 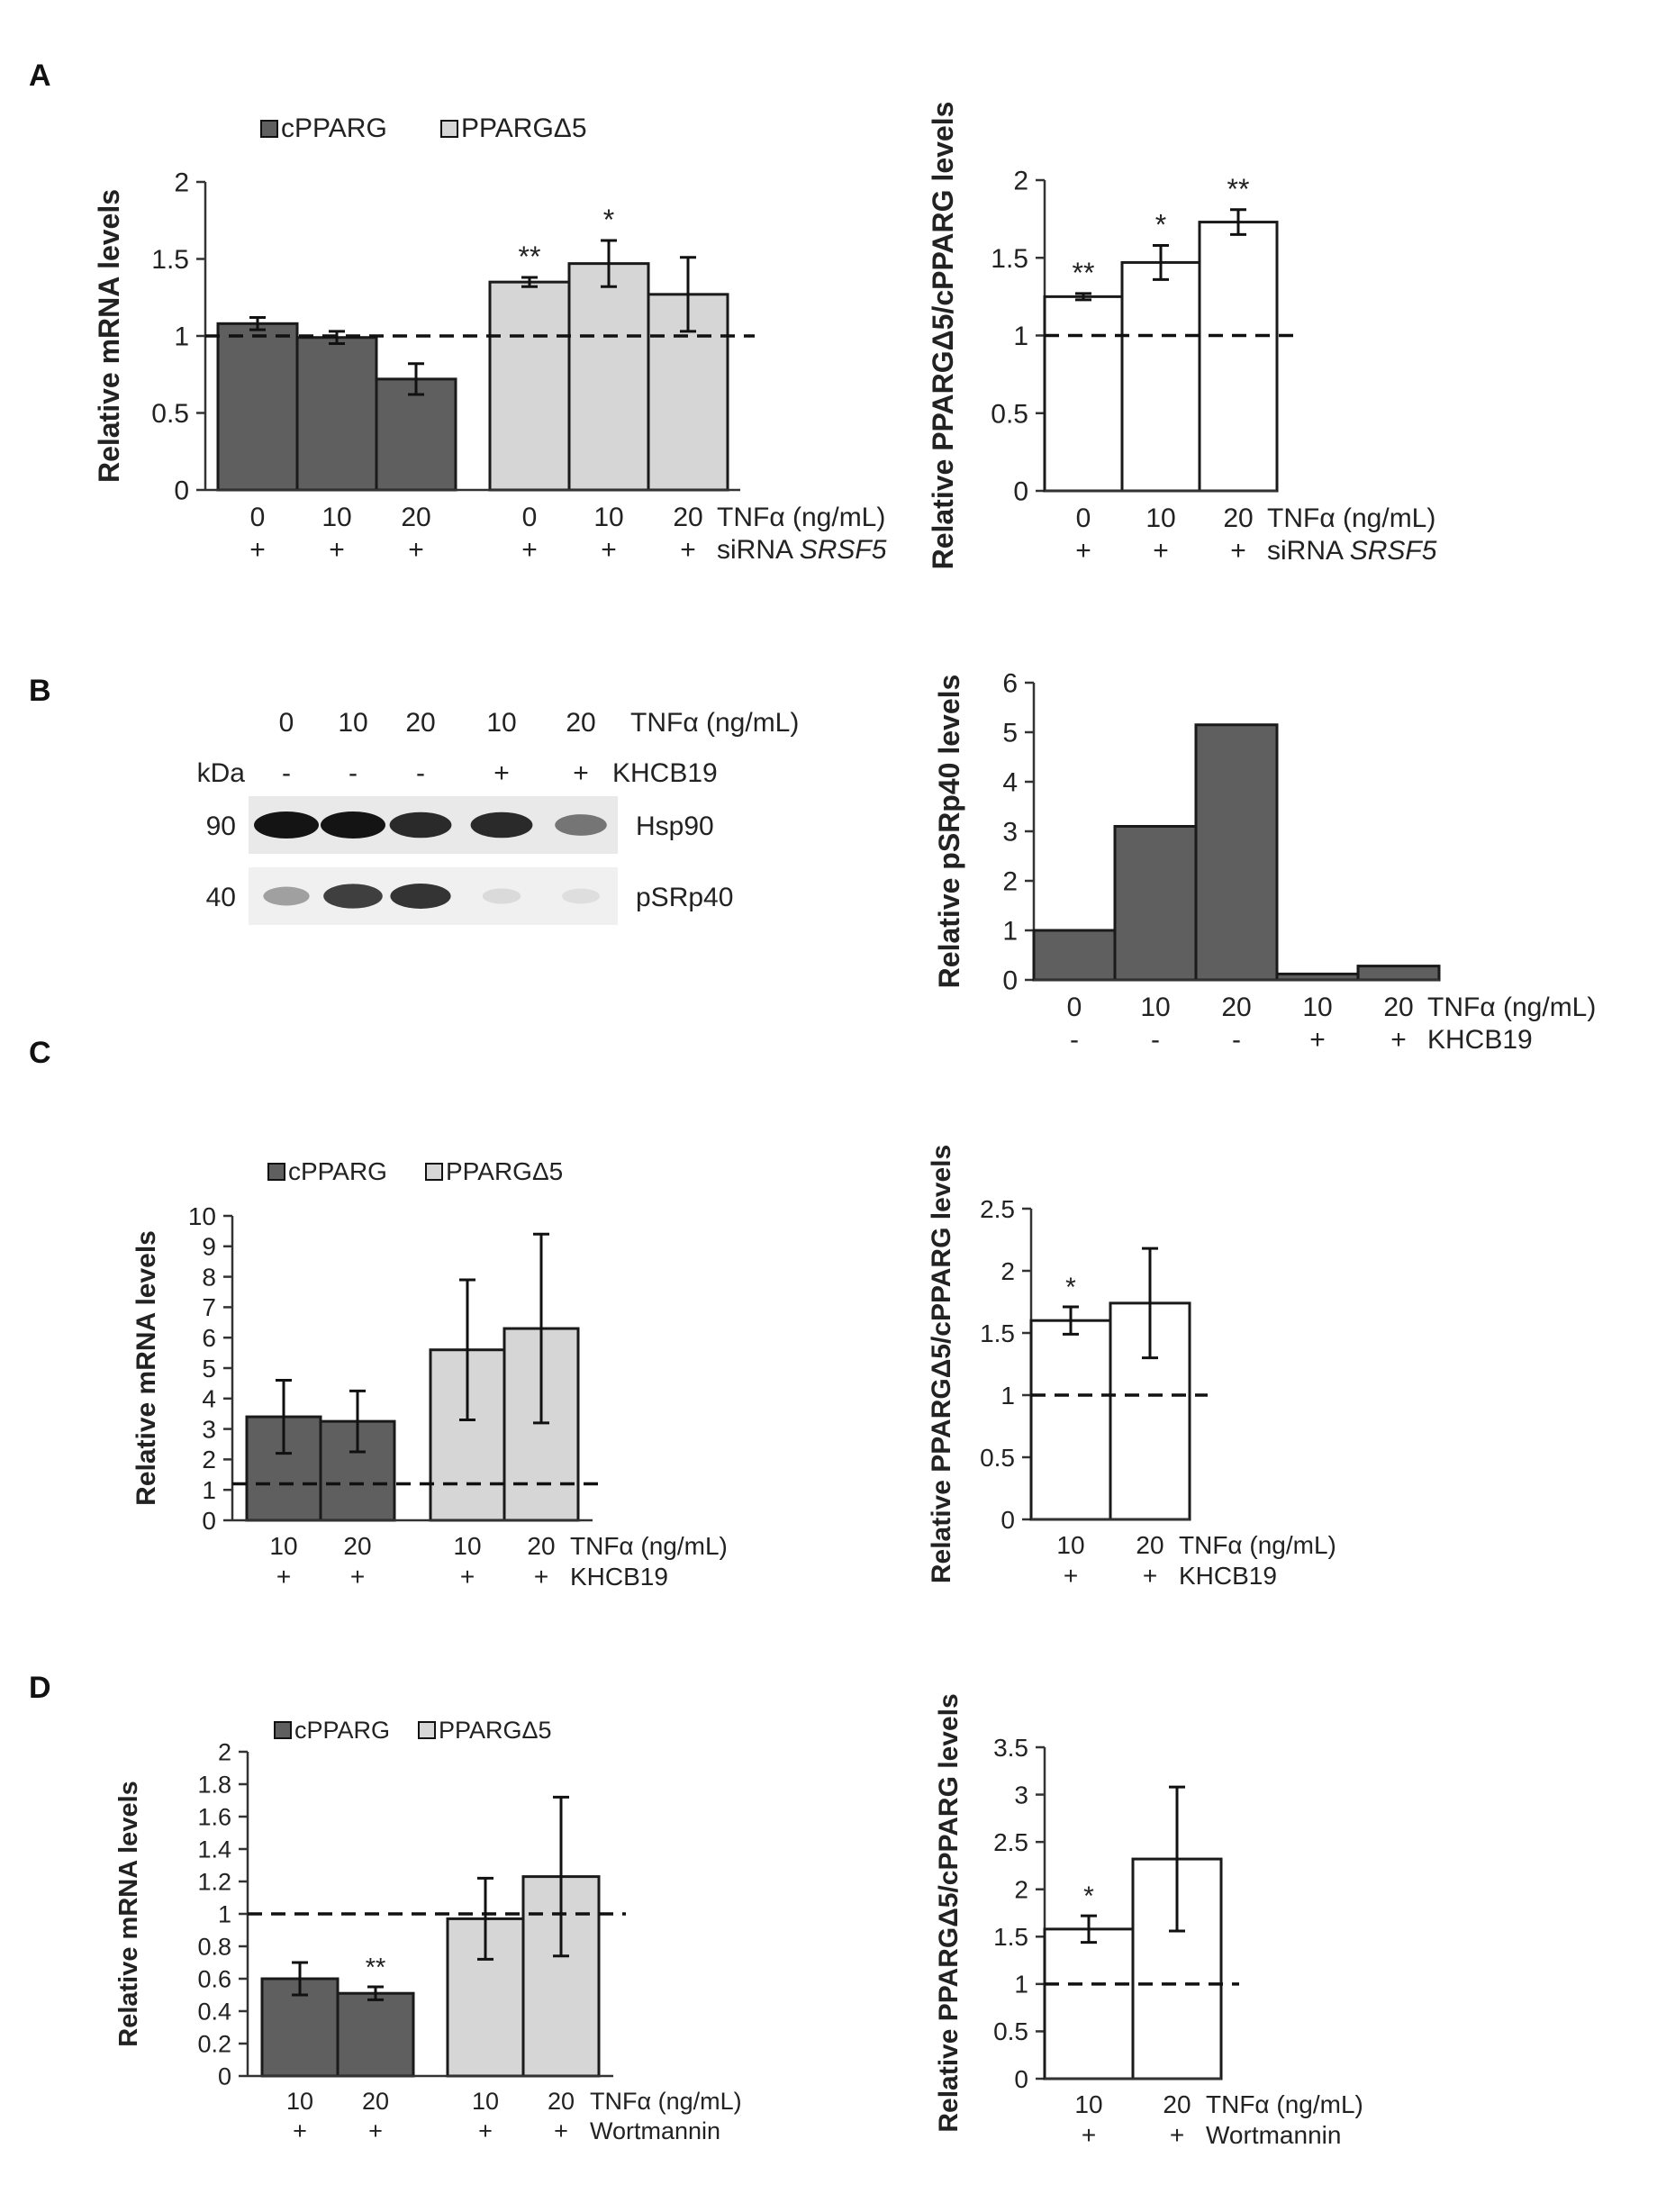 What do you see at coordinates (580, 723) in the screenshot?
I see `blot-dose-label: 20` at bounding box center [580, 723].